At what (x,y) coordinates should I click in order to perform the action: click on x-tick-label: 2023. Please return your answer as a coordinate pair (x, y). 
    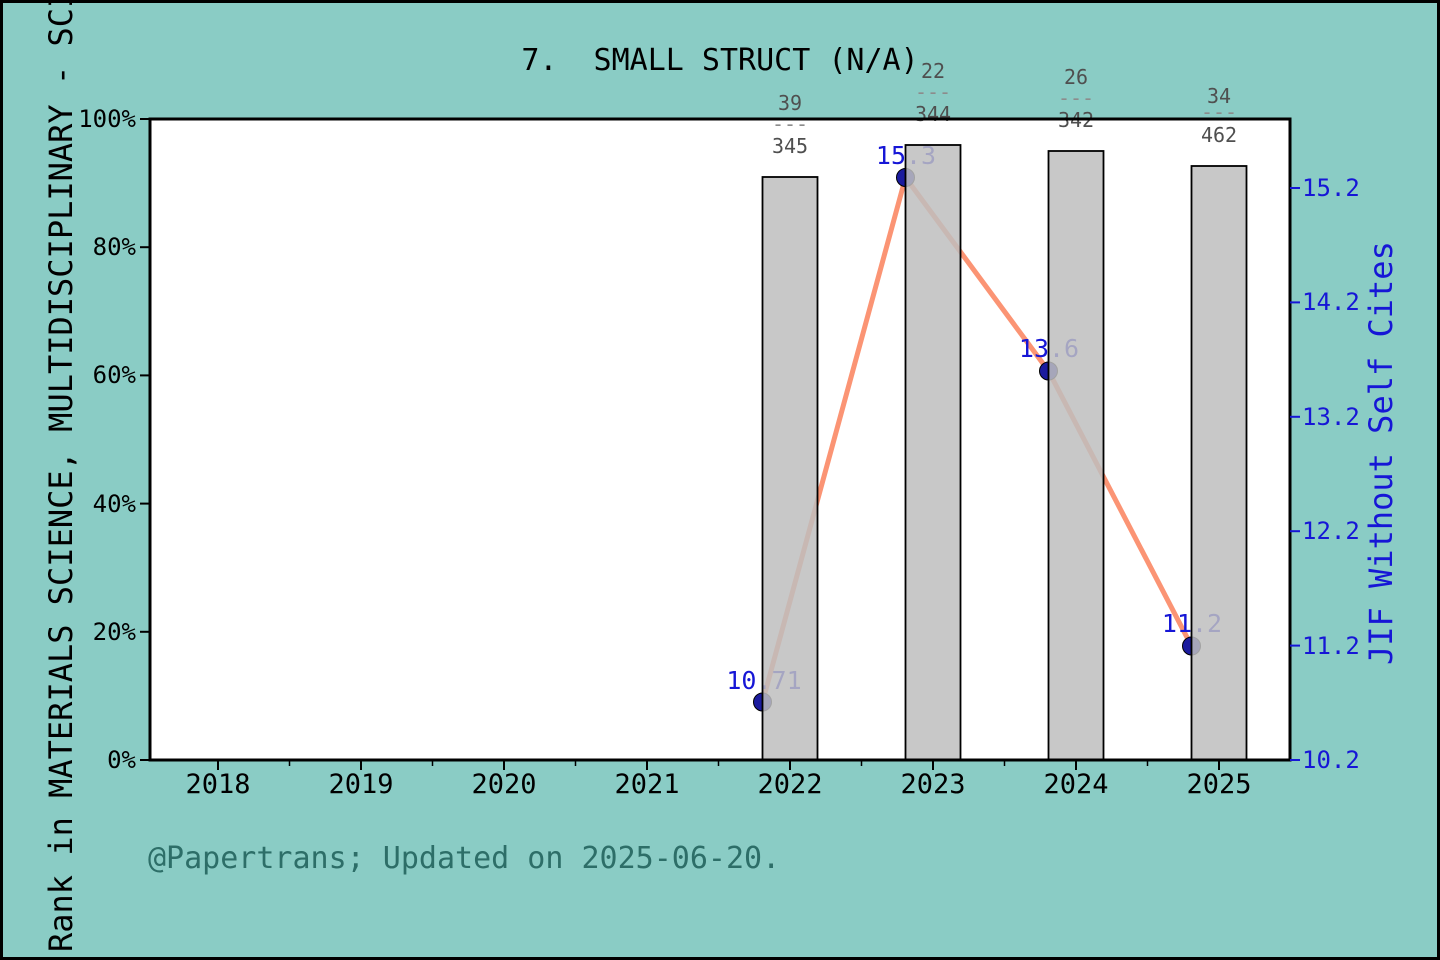
    Looking at the image, I should click on (932, 784).